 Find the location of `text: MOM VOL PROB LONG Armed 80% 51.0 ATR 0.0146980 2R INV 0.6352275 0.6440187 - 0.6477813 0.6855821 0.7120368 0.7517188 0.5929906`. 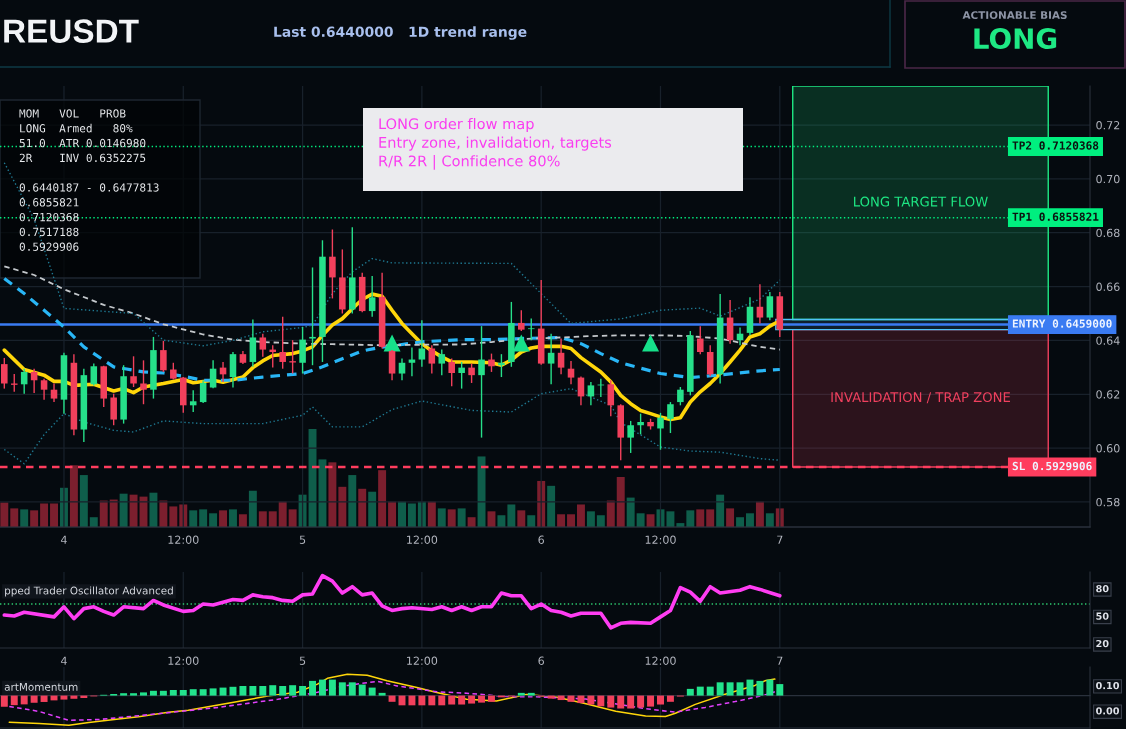

text: MOM VOL PROB LONG Armed 80% 51.0 ATR 0.0146980 2R INV 0.6352275 0.6440187 - 0.6477813 0.6855821 0.7120368 0.7517188 0.5929906 is located at coordinates (89, 180).